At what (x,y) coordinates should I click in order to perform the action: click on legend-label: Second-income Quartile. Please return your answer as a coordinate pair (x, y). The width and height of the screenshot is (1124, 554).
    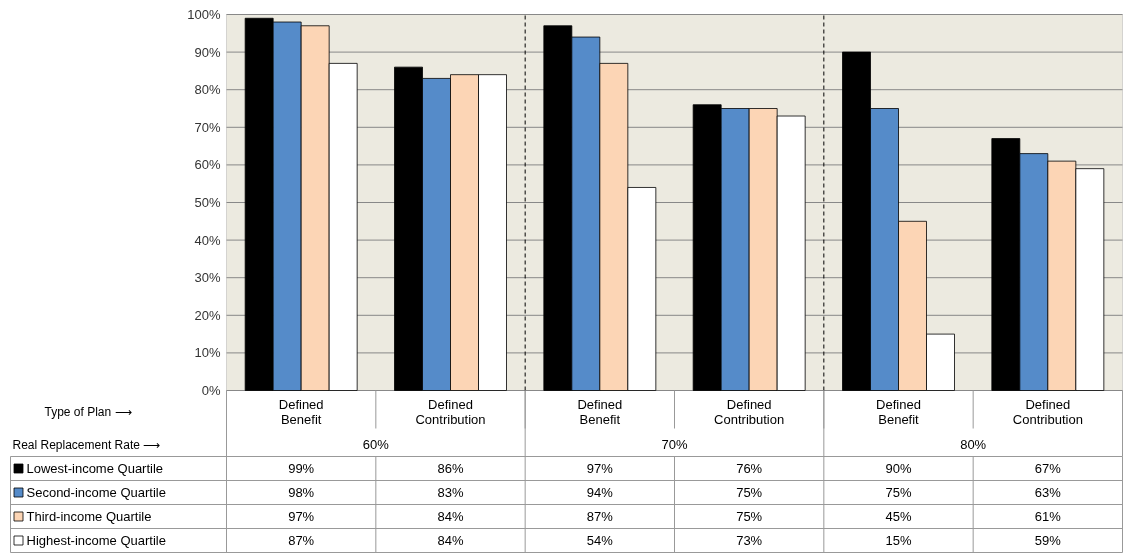
    Looking at the image, I should click on (96, 492).